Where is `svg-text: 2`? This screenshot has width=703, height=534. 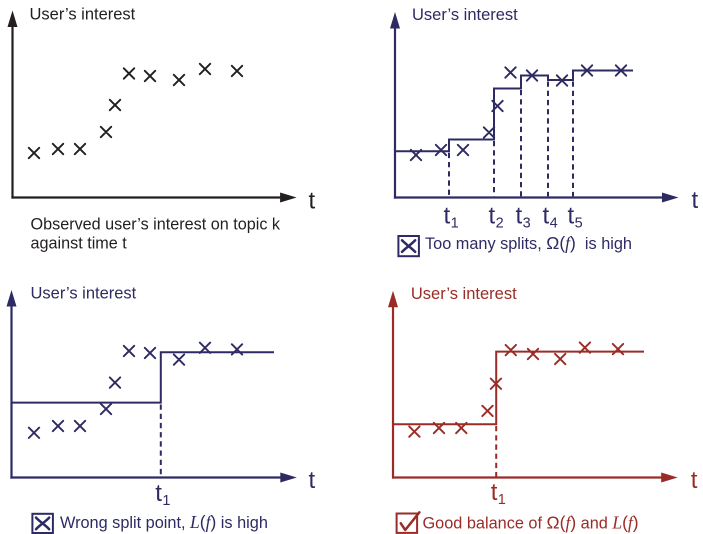 svg-text: 2 is located at coordinates (500, 224).